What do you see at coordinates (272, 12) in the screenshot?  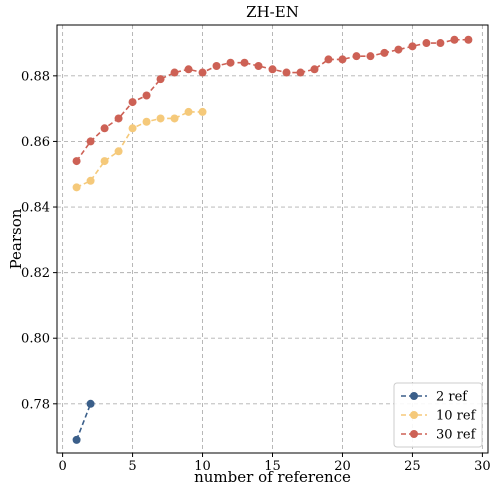 I see `chart-title: ZH-EN` at bounding box center [272, 12].